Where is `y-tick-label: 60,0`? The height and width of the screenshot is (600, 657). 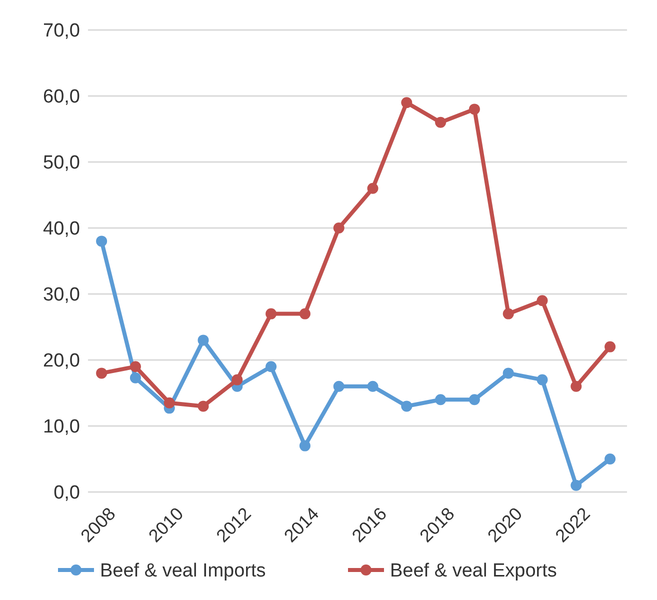 y-tick-label: 60,0 is located at coordinates (61, 97).